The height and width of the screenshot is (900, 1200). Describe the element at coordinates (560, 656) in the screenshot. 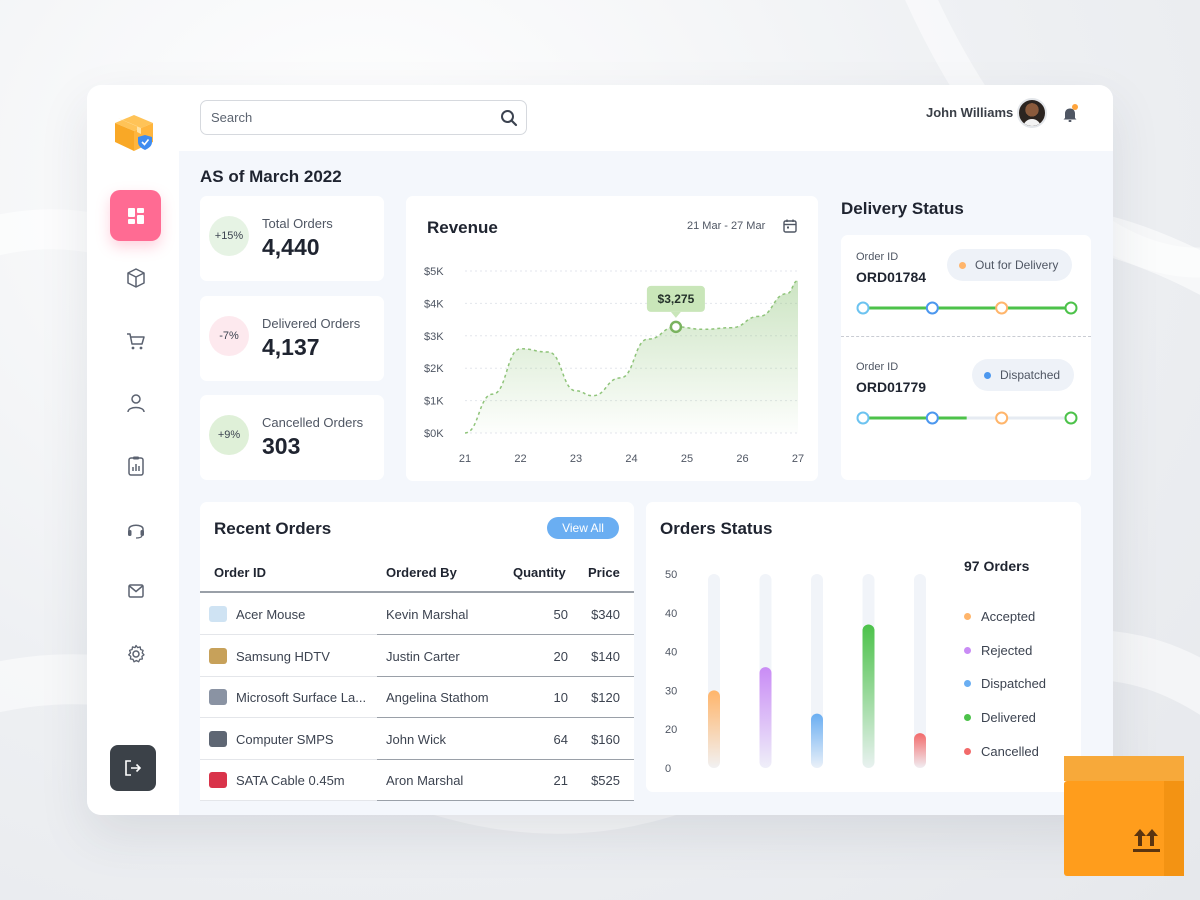

I see `quantity: 20` at that location.